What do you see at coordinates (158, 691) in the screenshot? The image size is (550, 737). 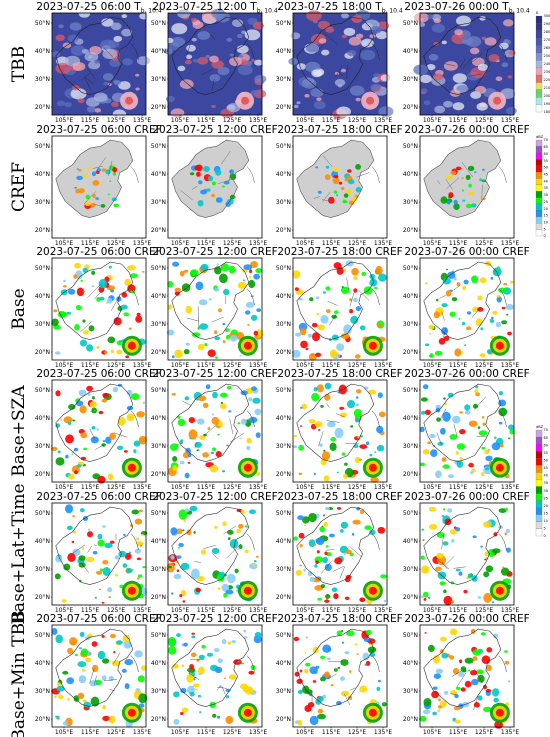 I see `y-tick-label: 30°N` at bounding box center [158, 691].